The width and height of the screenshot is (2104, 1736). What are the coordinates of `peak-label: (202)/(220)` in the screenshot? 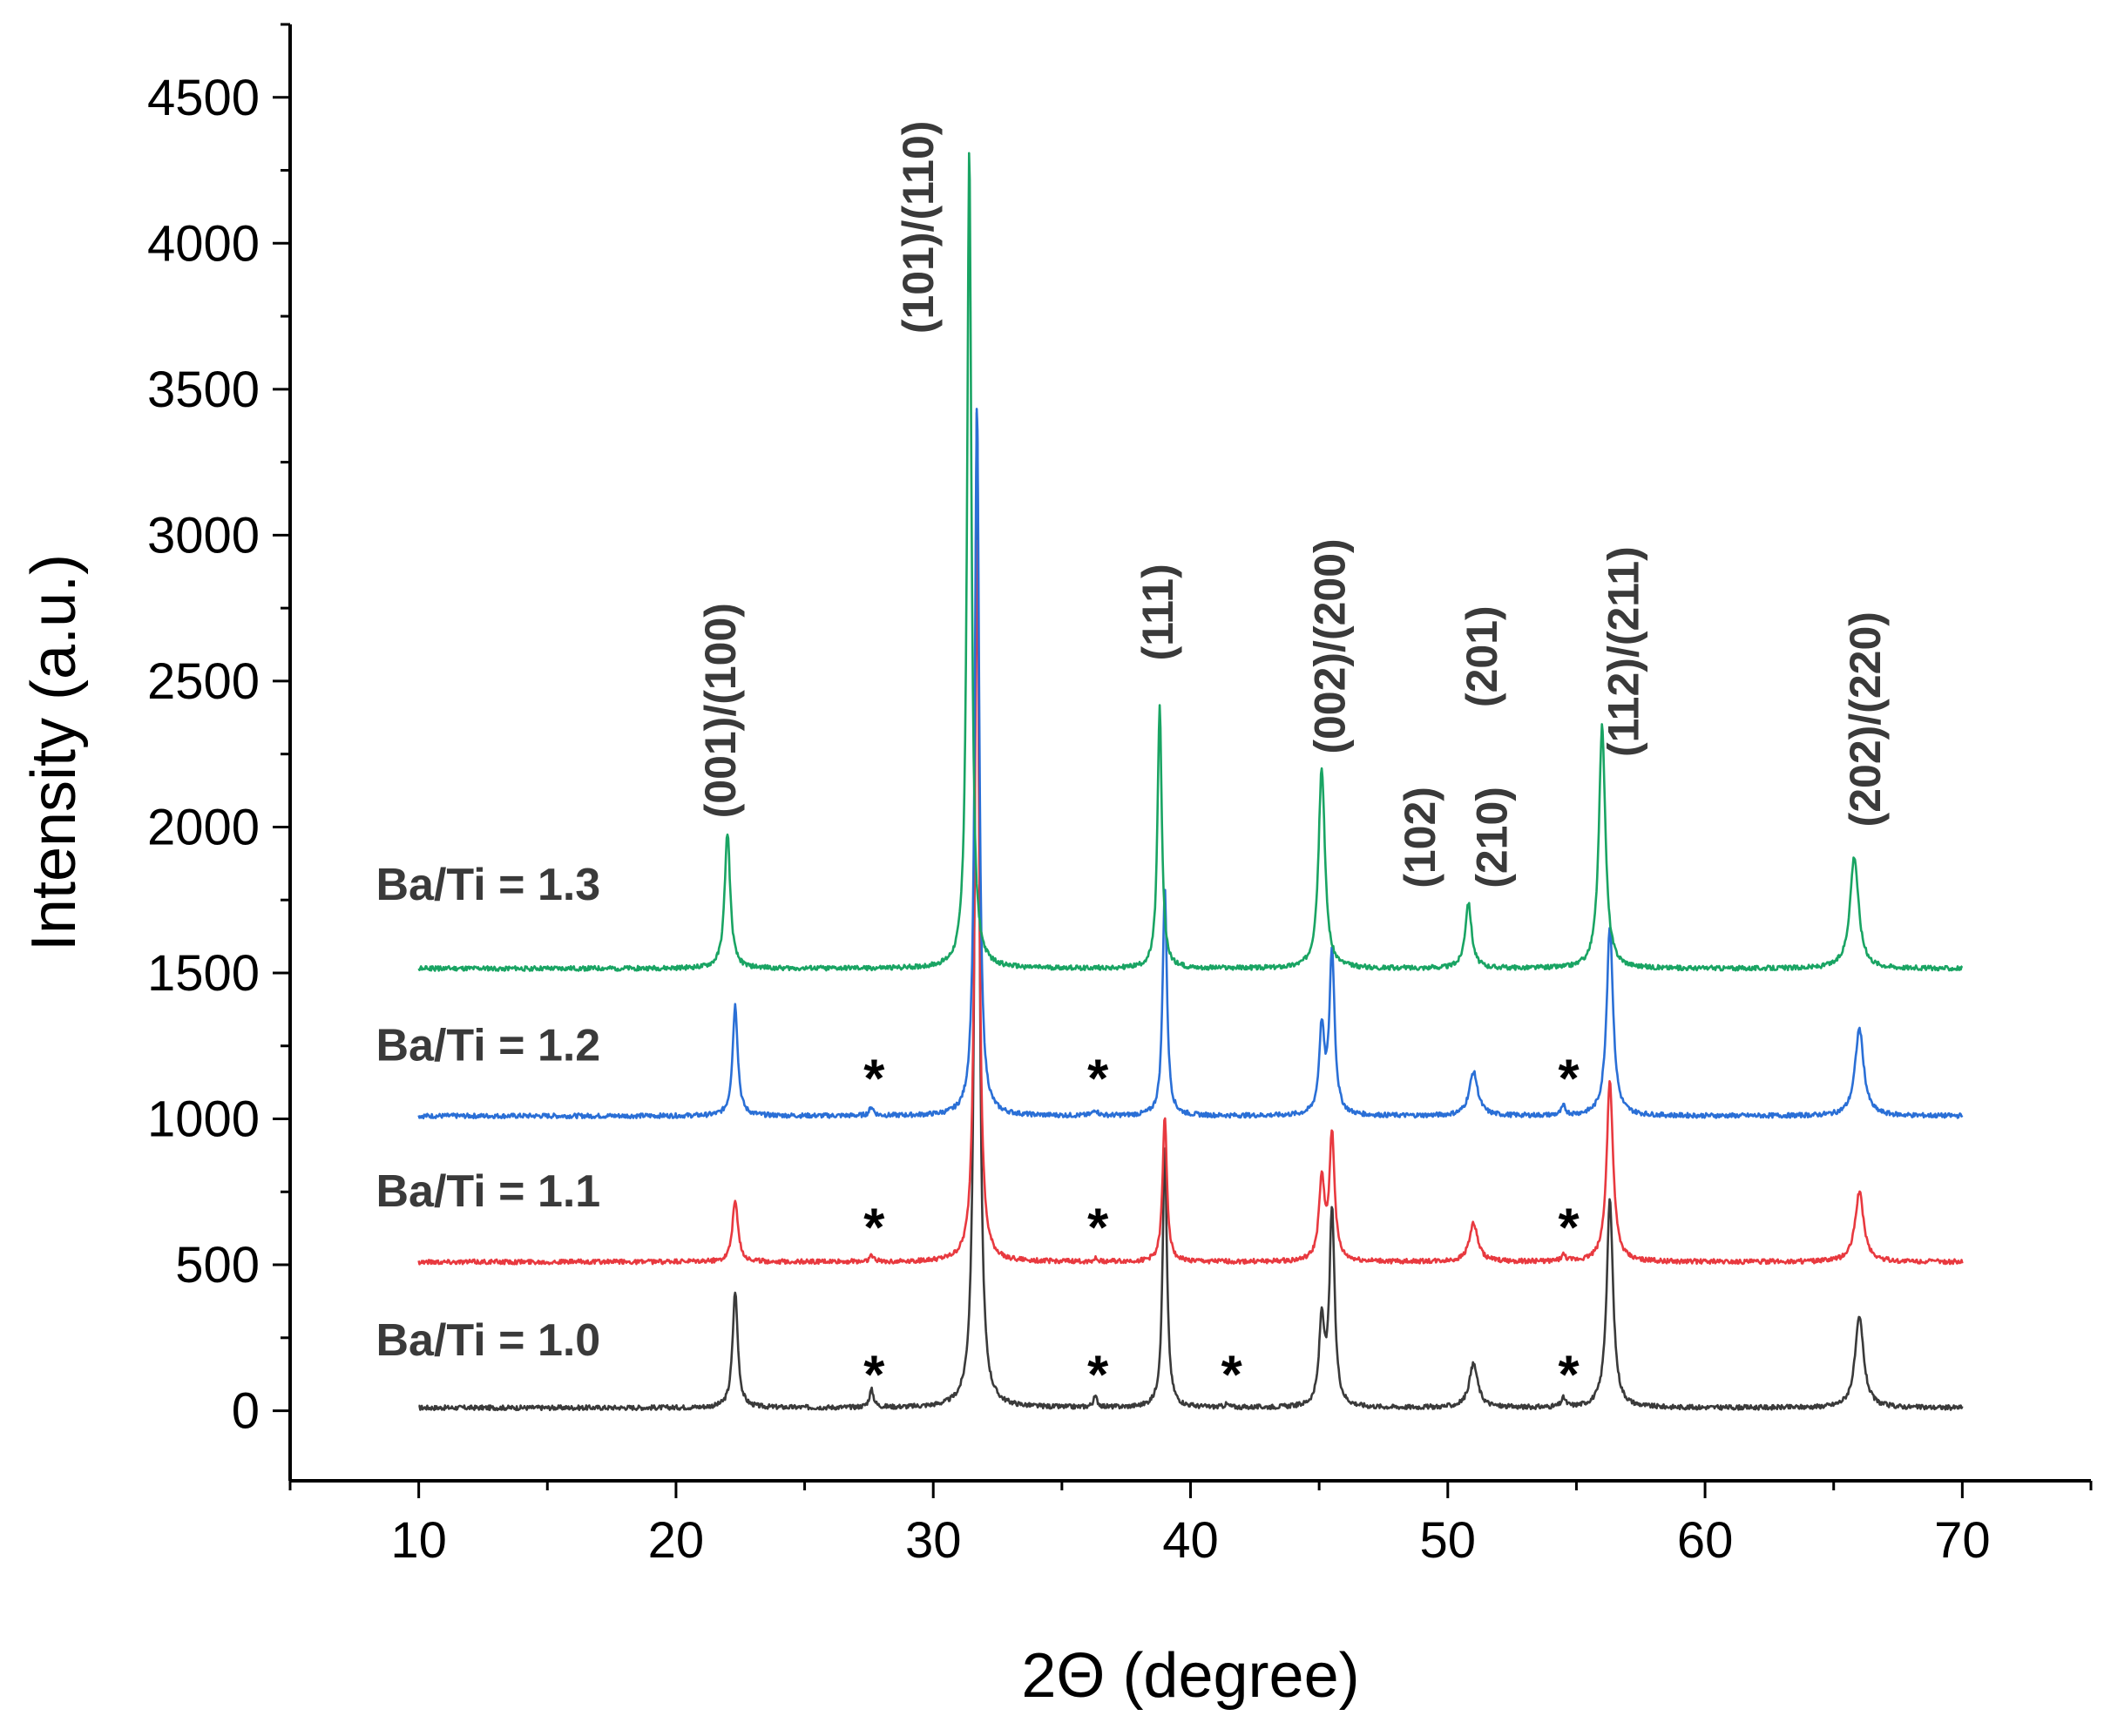 It's located at (1865, 719).